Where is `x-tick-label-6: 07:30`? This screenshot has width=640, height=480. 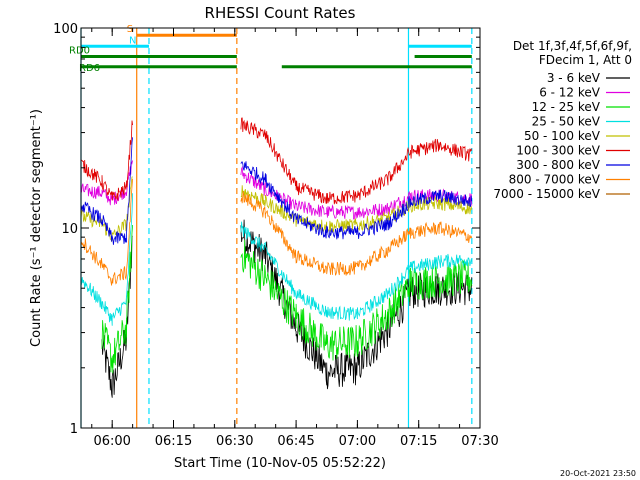
x-tick-label-6: 07:30 is located at coordinates (479, 441).